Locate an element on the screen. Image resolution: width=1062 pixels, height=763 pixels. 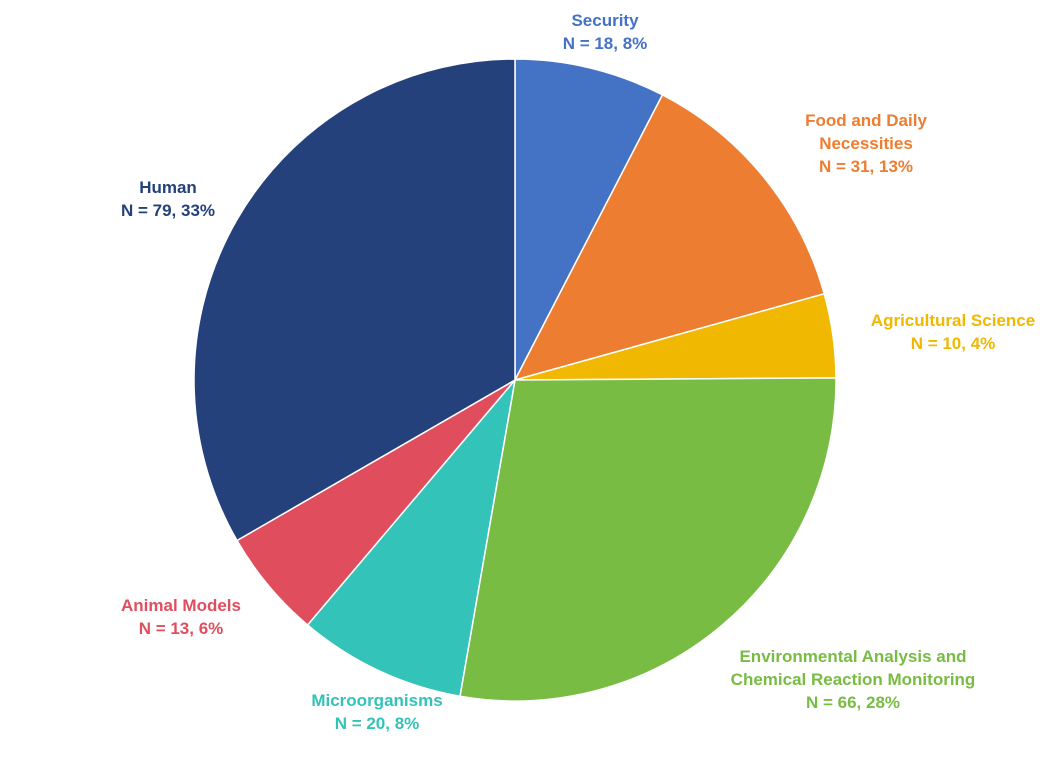
pie-slice-microorganisms is located at coordinates (411, 537).